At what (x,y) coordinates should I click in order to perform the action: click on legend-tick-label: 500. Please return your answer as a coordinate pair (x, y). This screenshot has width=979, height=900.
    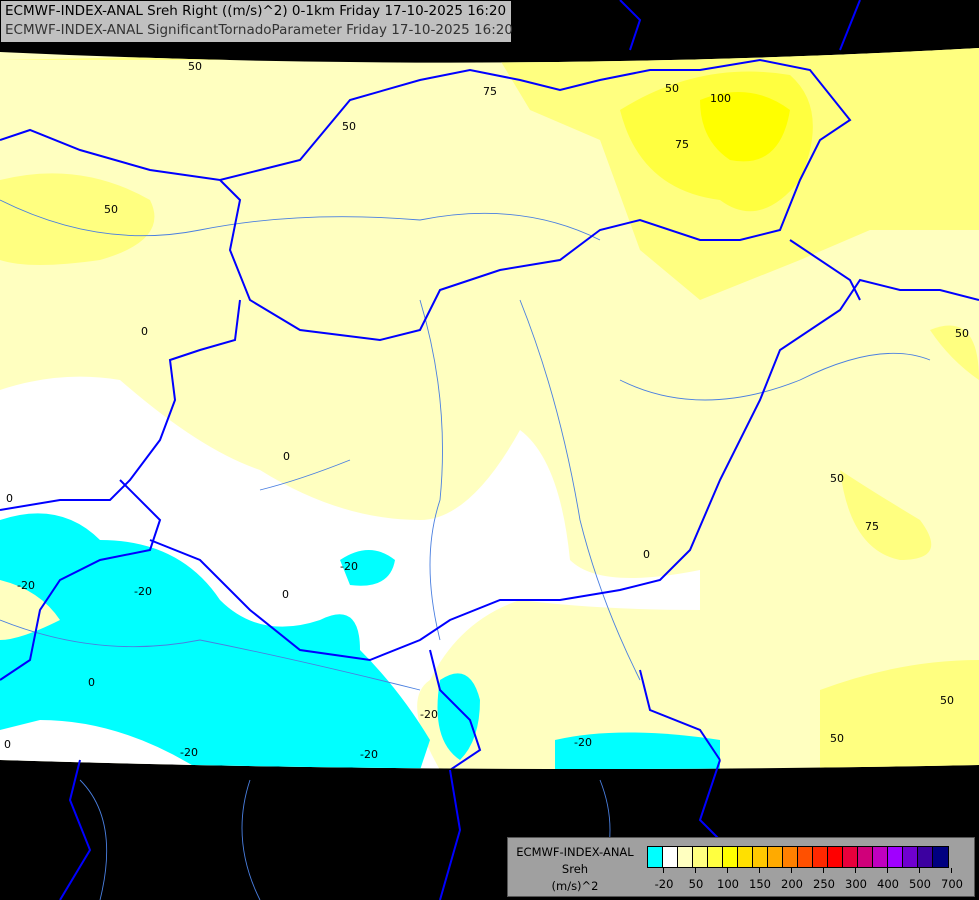
    Looking at the image, I should click on (920, 884).